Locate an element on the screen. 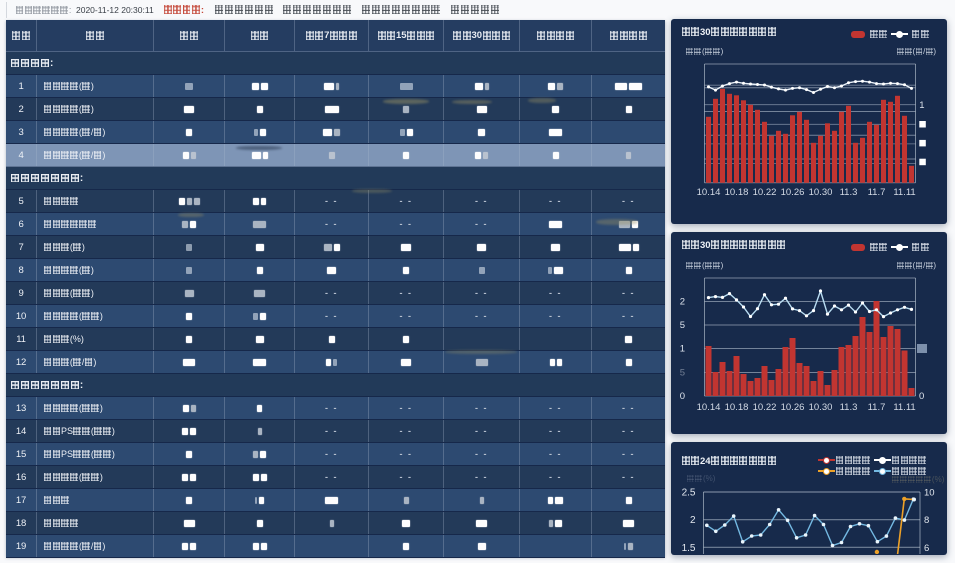 Image resolution: width=955 pixels, height=563 pixels. svg-text: 6 is located at coordinates (926, 548).